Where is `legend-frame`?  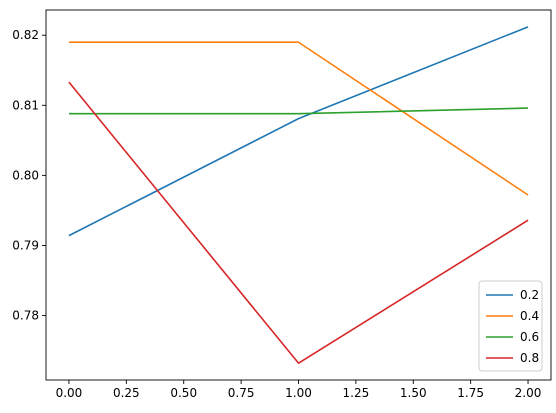 legend-frame is located at coordinates (510, 326).